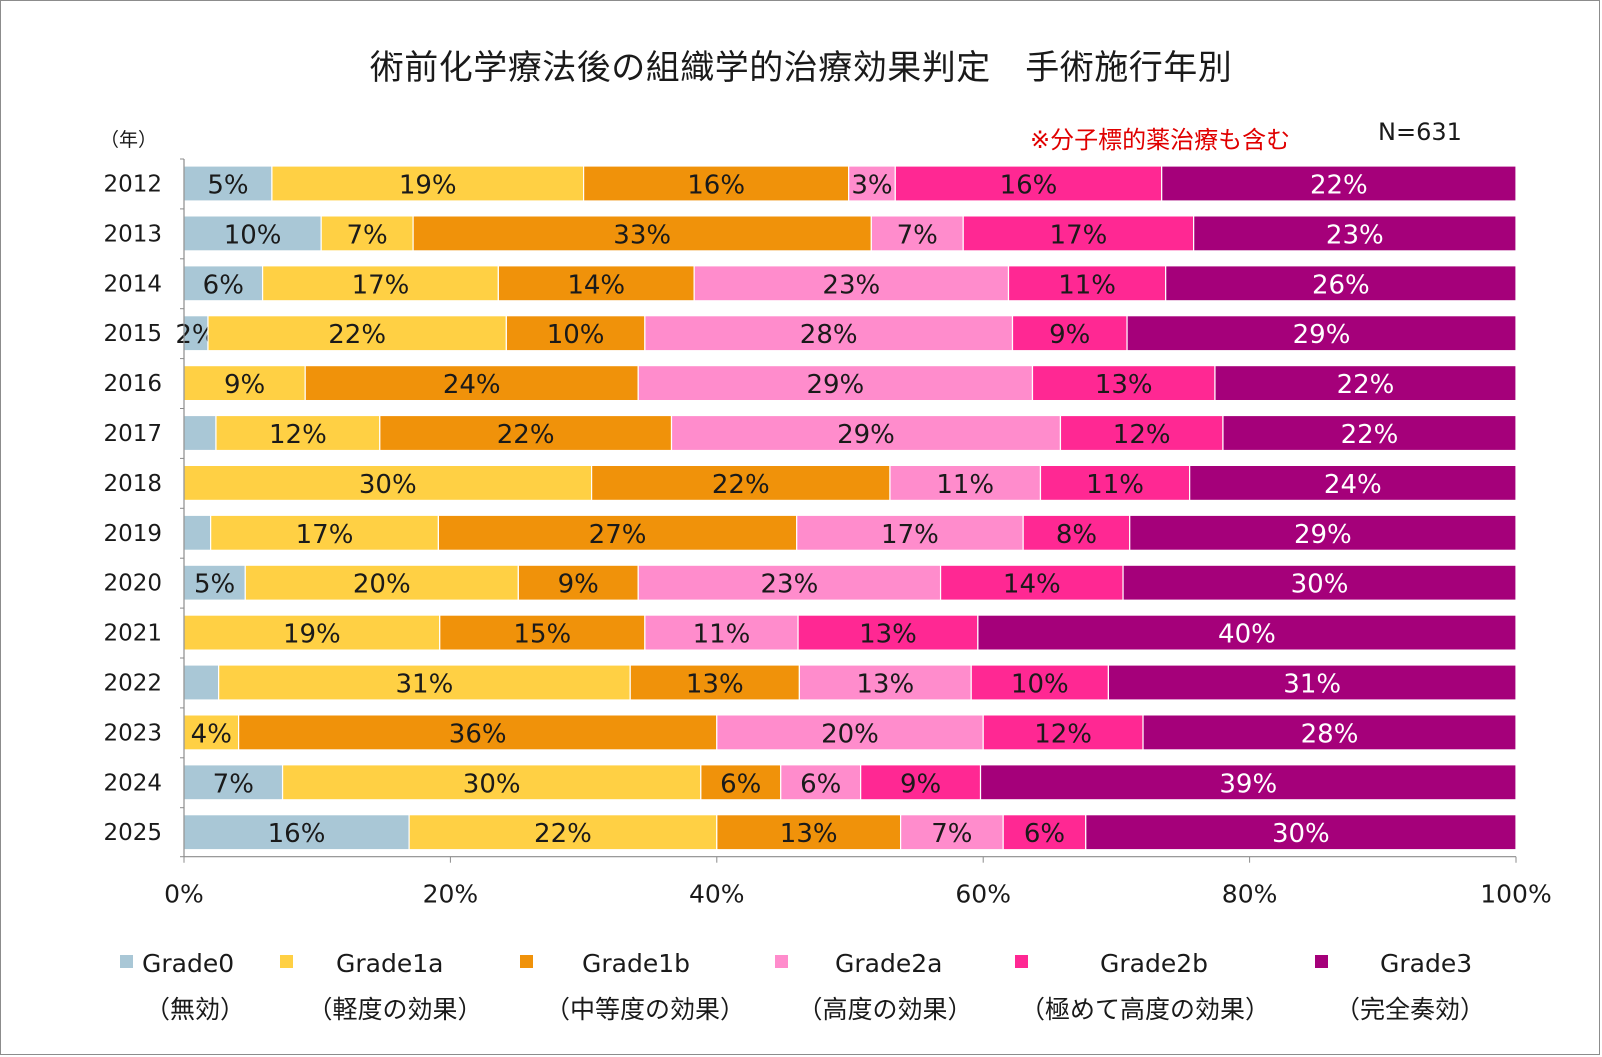  What do you see at coordinates (810, 732) in the screenshot?
I see `bar-row-2023: 2023 4% 36% 20% 12% 28%` at bounding box center [810, 732].